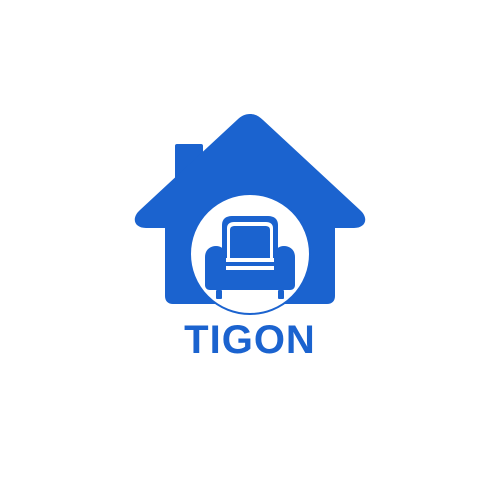 The width and height of the screenshot is (500, 500). I want to click on armchair-right-arm-shape, so click(284, 268).